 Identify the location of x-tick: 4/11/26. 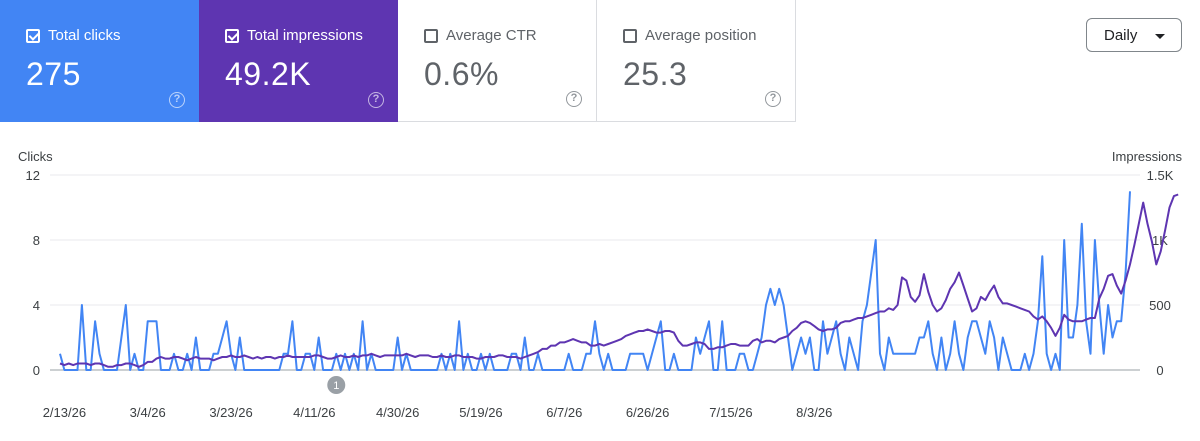
(314, 412).